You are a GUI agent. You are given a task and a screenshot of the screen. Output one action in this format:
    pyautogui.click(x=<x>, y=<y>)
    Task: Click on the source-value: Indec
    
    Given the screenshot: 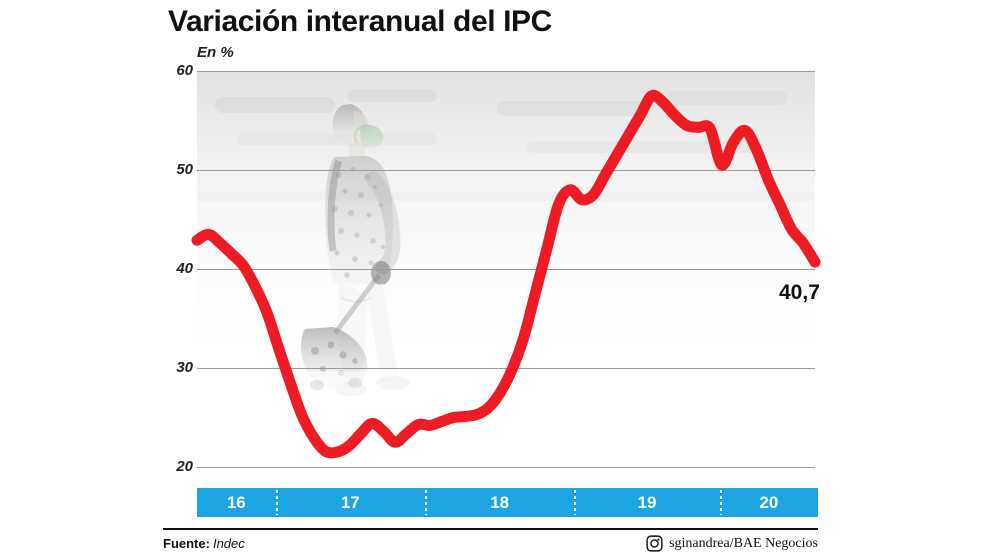 What is the action you would take?
    pyautogui.click(x=228, y=543)
    